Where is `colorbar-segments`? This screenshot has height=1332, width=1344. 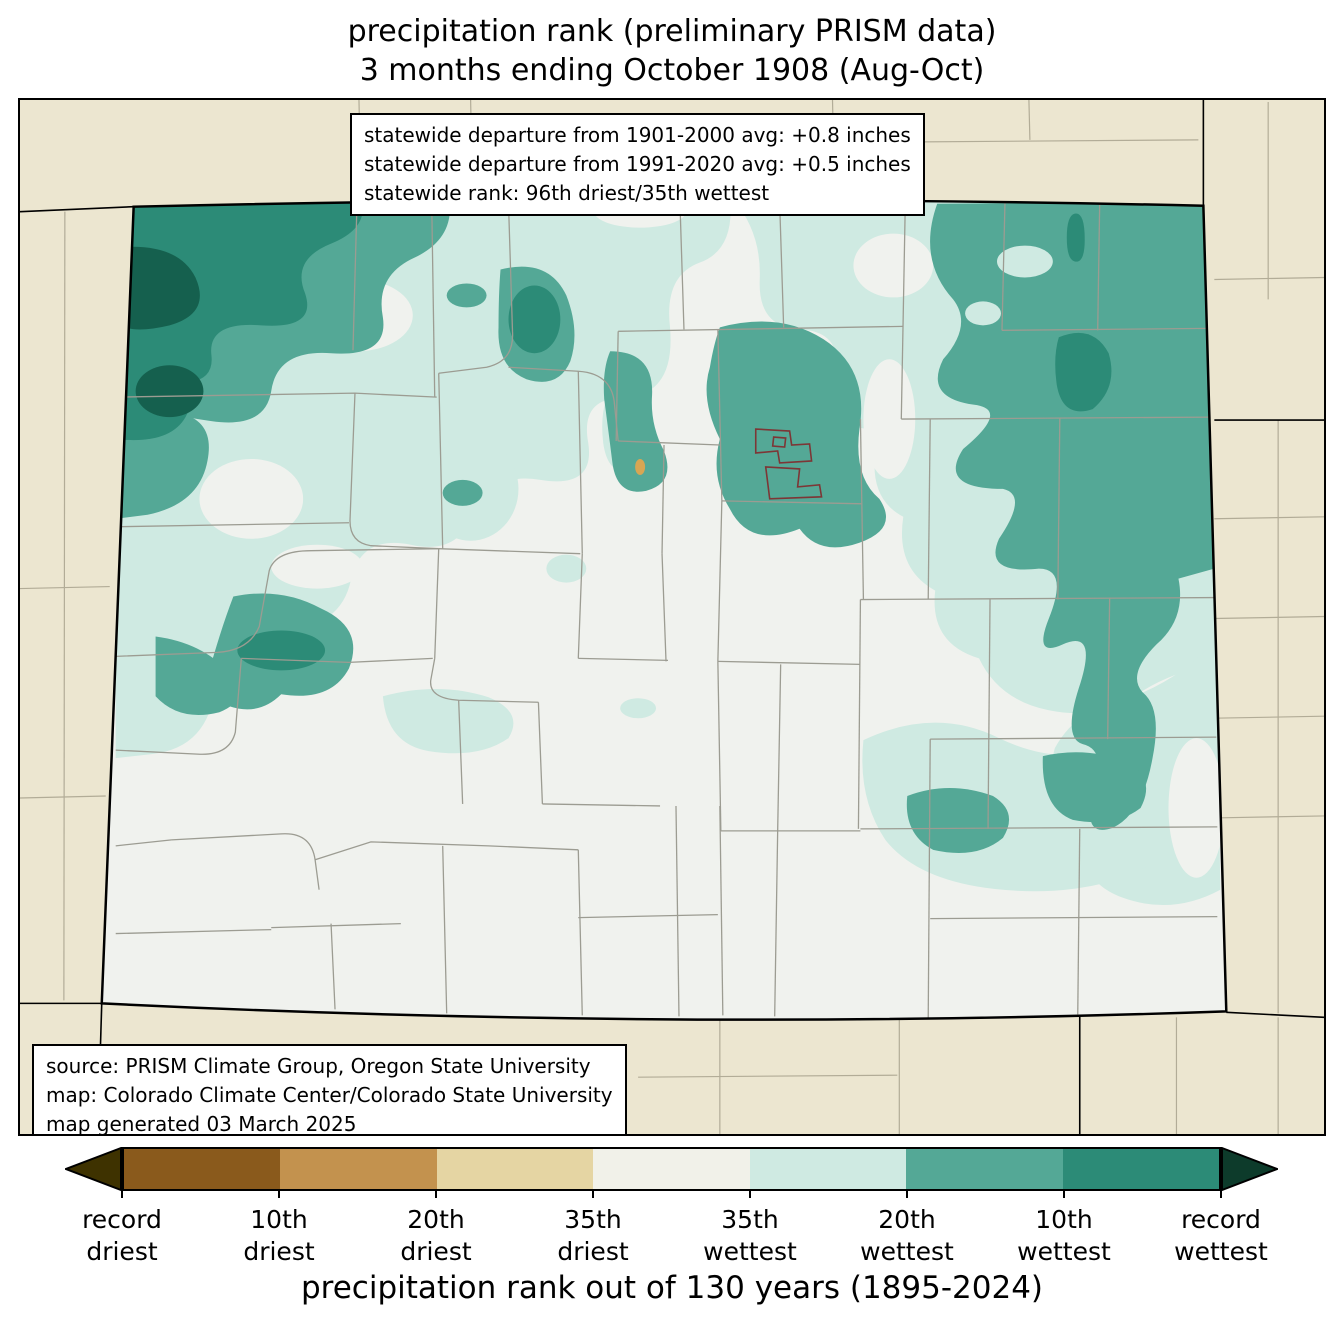
colorbar-segments is located at coordinates (671, 1169).